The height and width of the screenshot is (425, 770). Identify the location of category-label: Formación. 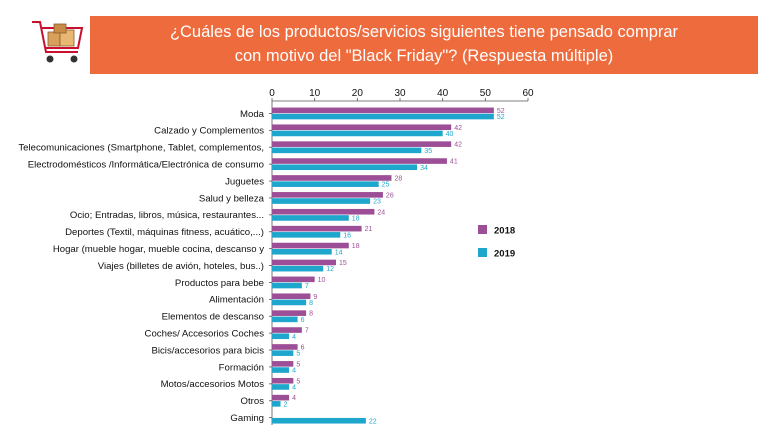
(241, 367).